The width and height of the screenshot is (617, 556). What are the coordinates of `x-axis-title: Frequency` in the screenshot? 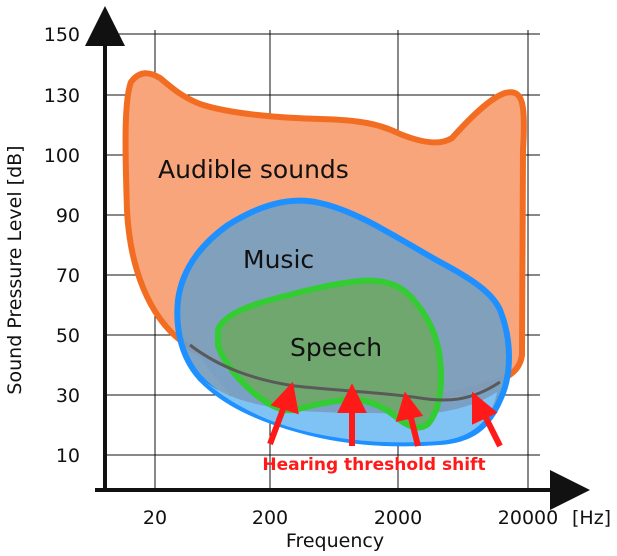 It's located at (335, 541).